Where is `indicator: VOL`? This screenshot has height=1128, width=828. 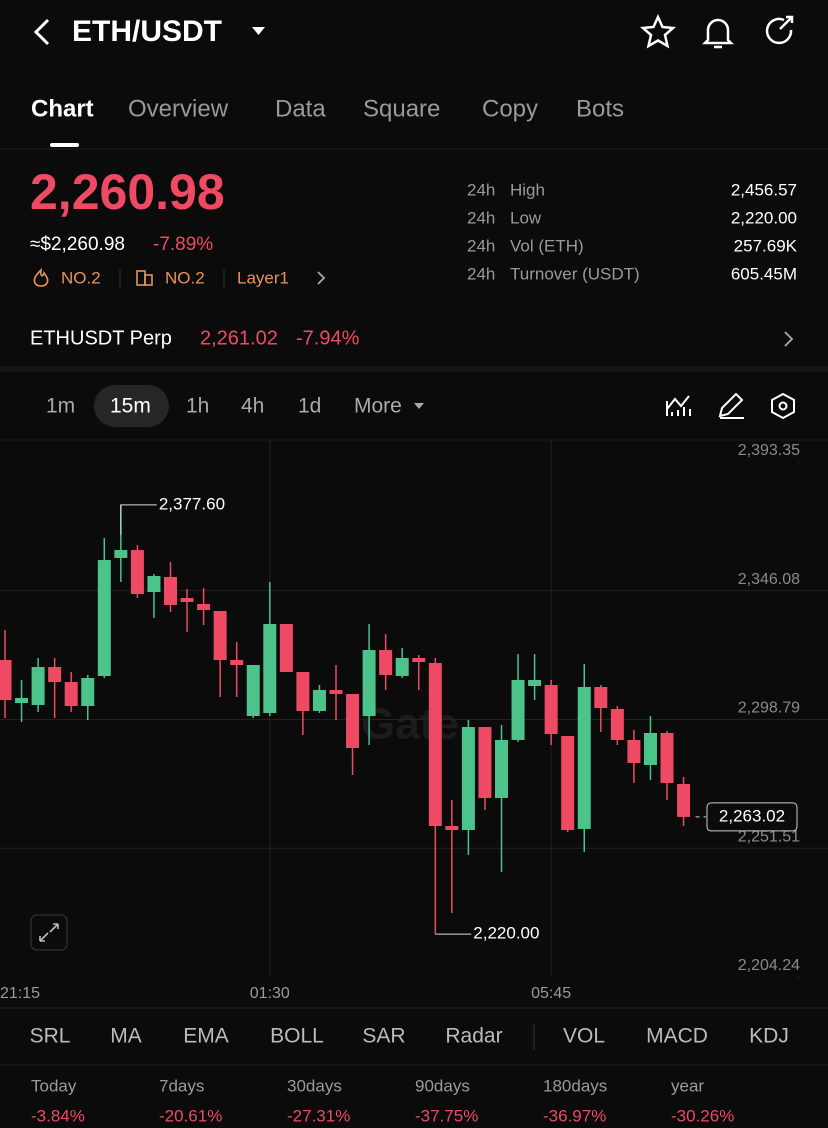
indicator: VOL is located at coordinates (584, 1036).